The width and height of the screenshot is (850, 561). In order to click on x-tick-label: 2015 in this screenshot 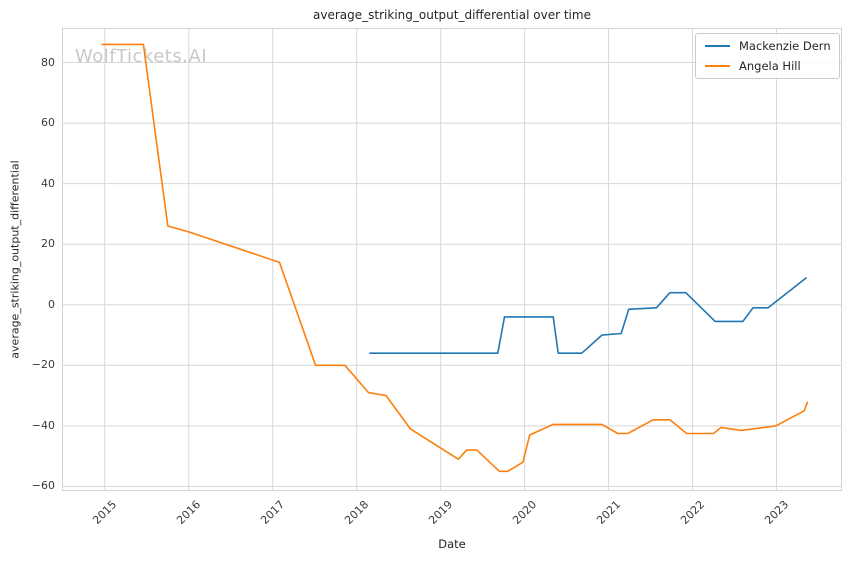, I will do `click(105, 512)`.